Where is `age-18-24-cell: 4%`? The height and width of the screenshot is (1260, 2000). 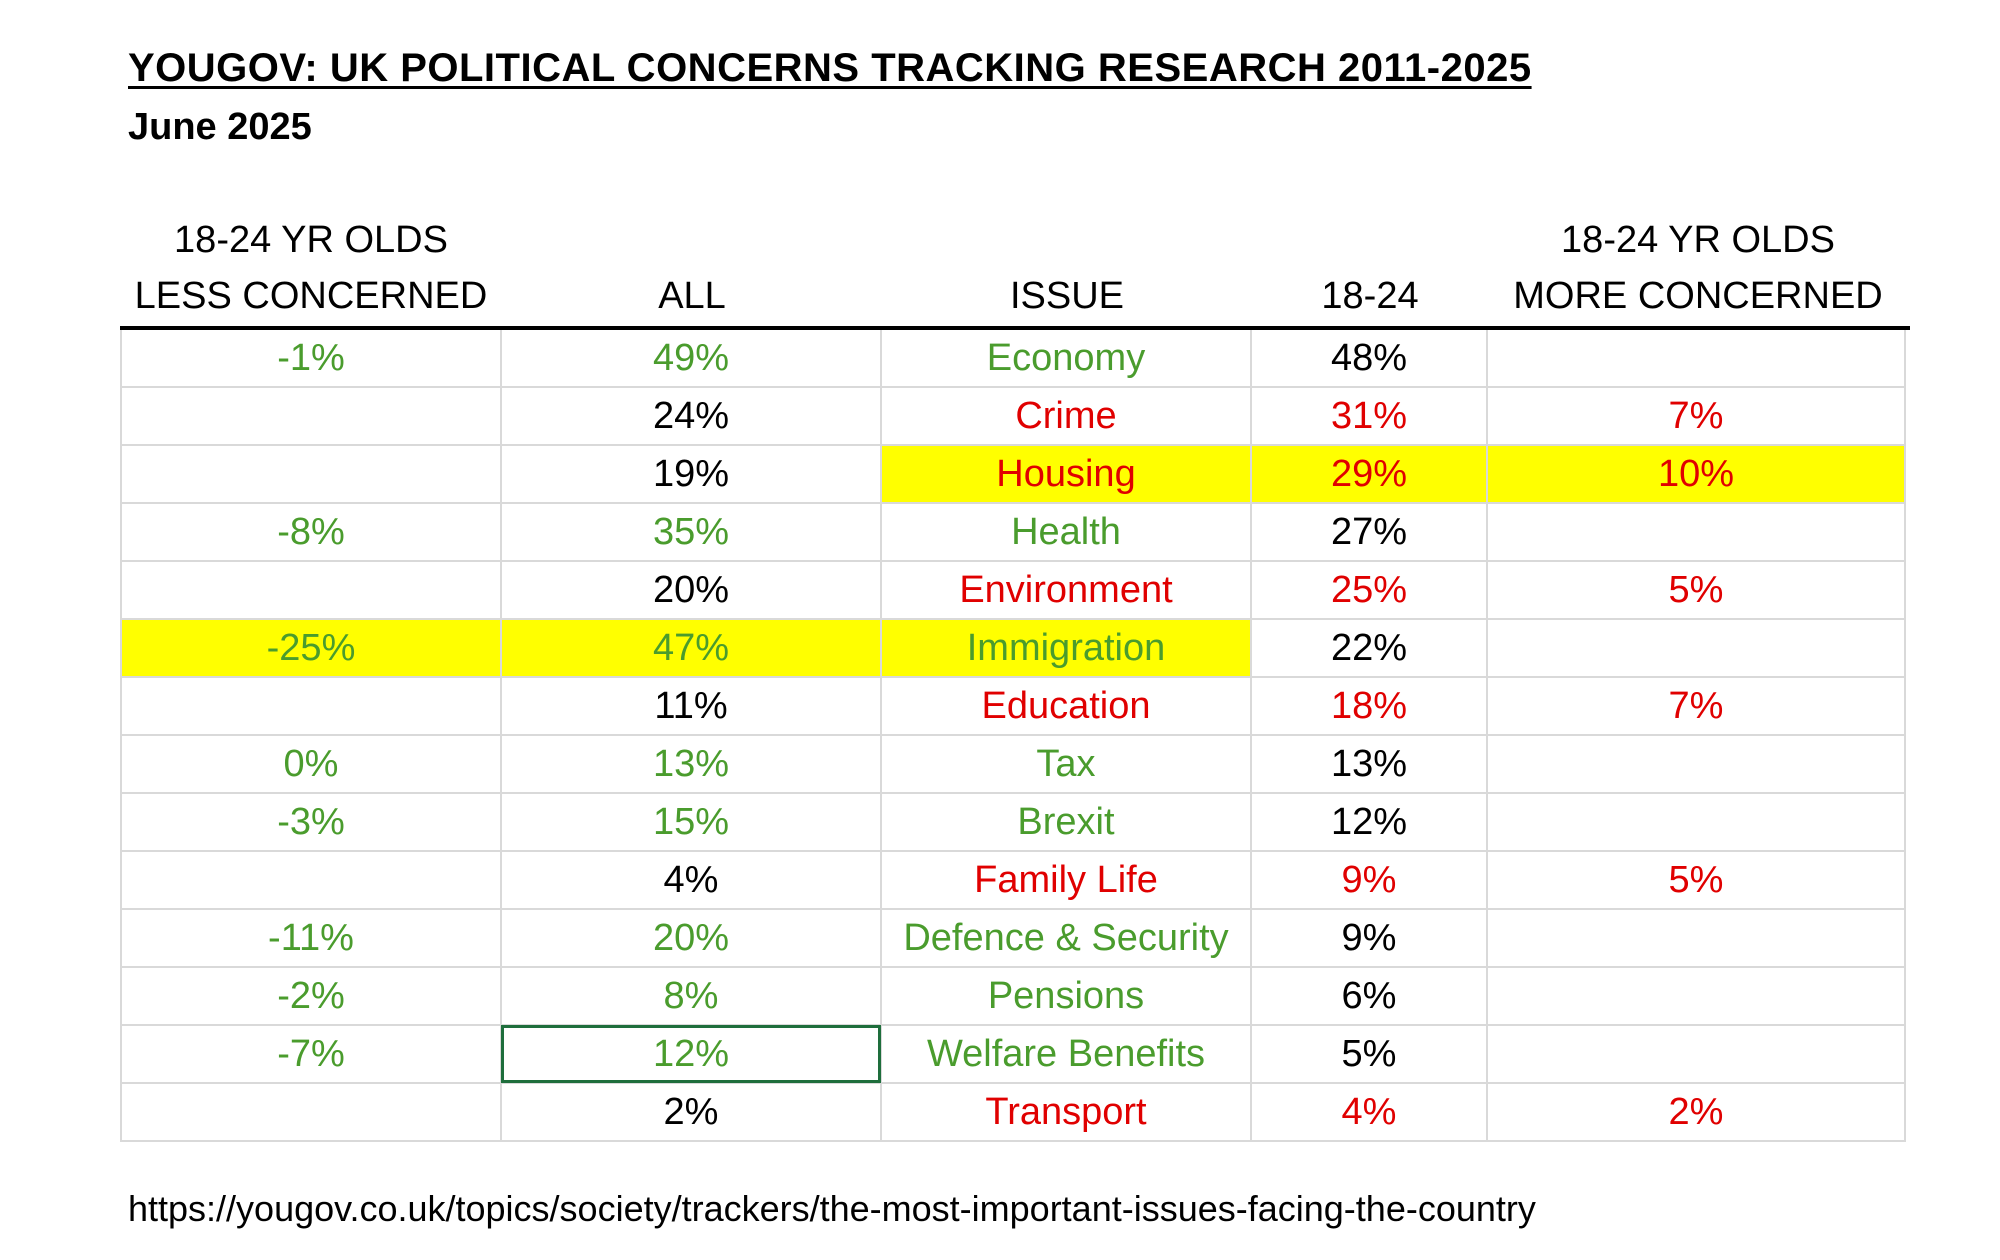
age-18-24-cell: 4% is located at coordinates (1369, 1112).